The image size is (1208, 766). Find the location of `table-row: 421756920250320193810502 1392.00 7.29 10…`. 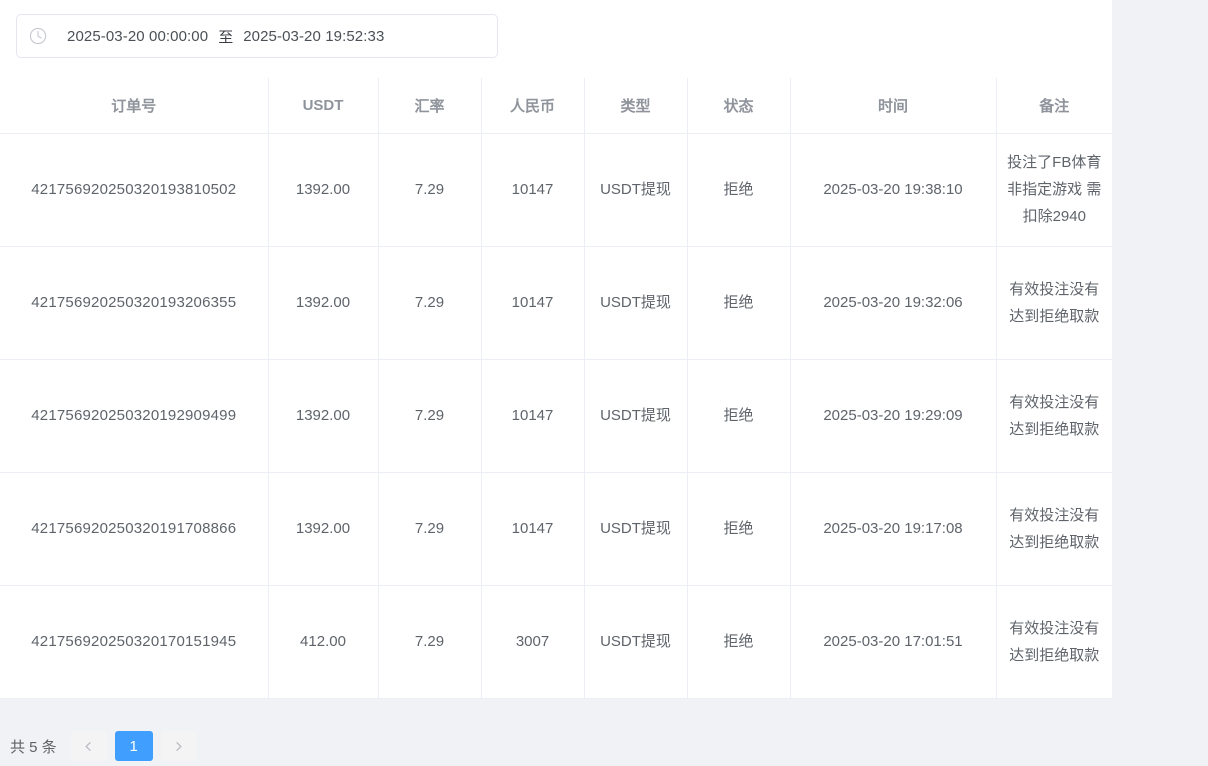

table-row: 421756920250320193810502 1392.00 7.29 10… is located at coordinates (556, 190).